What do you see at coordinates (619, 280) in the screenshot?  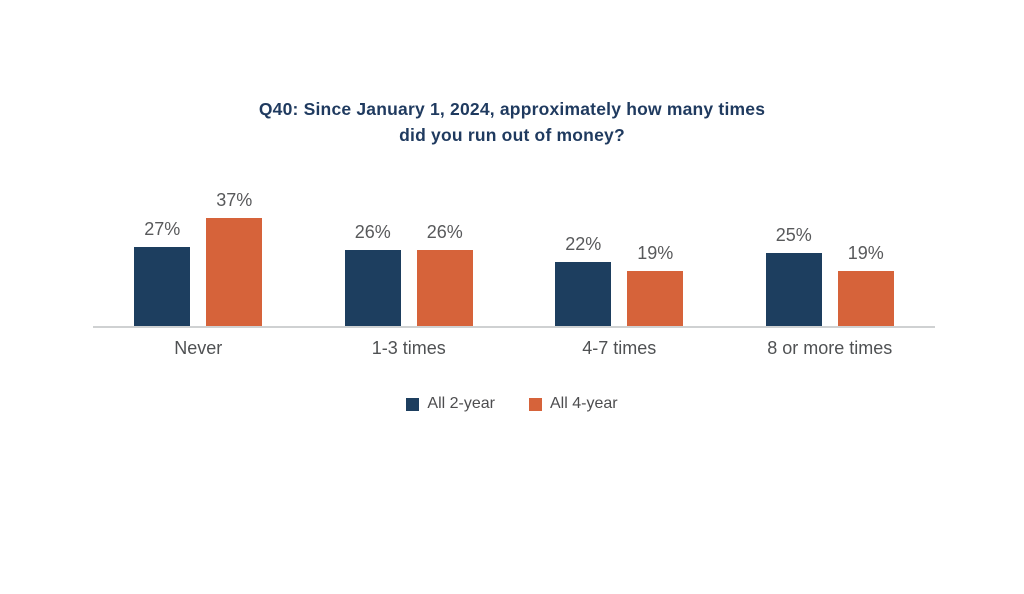 I see `bar-group: 22% 19%` at bounding box center [619, 280].